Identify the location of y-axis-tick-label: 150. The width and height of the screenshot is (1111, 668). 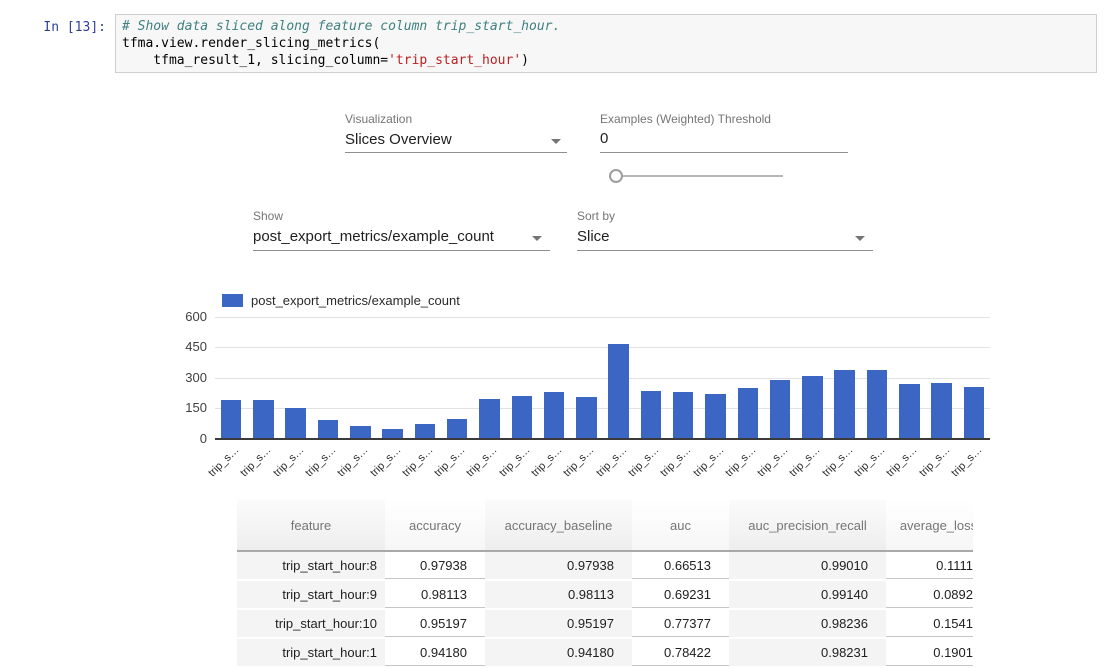
(196, 407).